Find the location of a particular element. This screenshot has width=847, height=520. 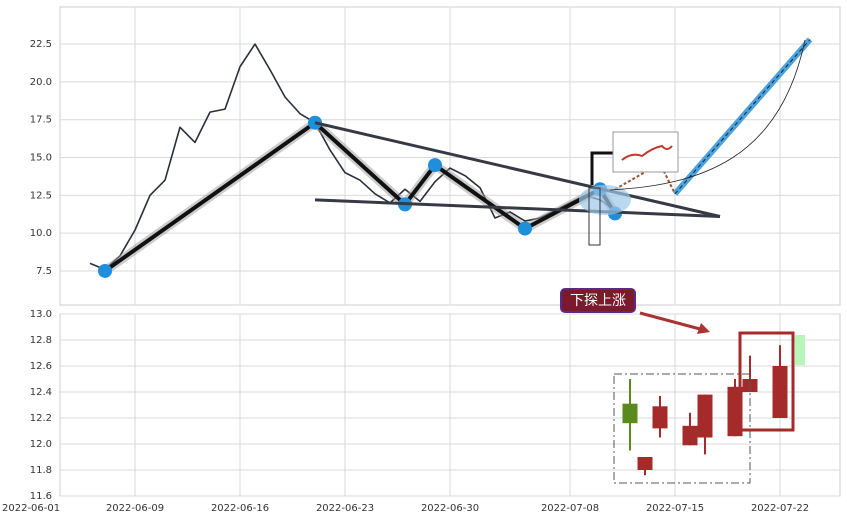

y-tick-label: 11.8 is located at coordinates (41, 470).